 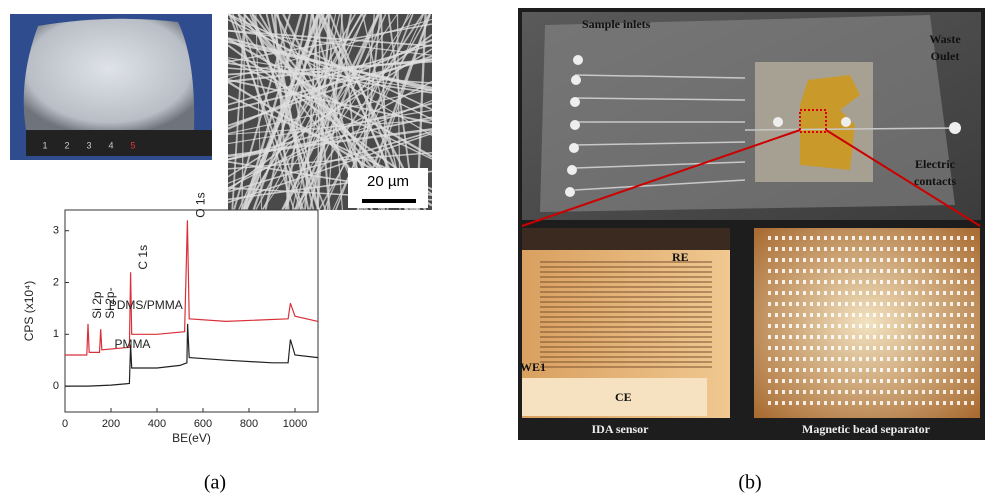 I want to click on peak-label: Si 2p, so click(x=97, y=305).